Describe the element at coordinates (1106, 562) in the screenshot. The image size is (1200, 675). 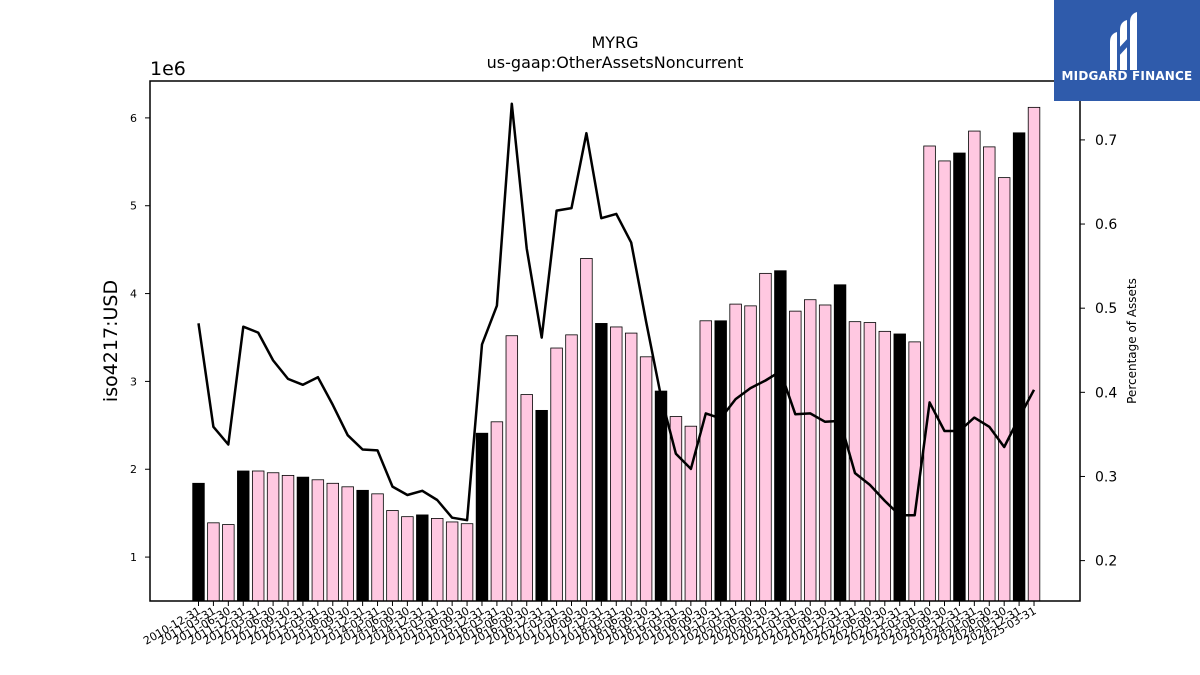
I see `y2-tick-label: 0.2` at that location.